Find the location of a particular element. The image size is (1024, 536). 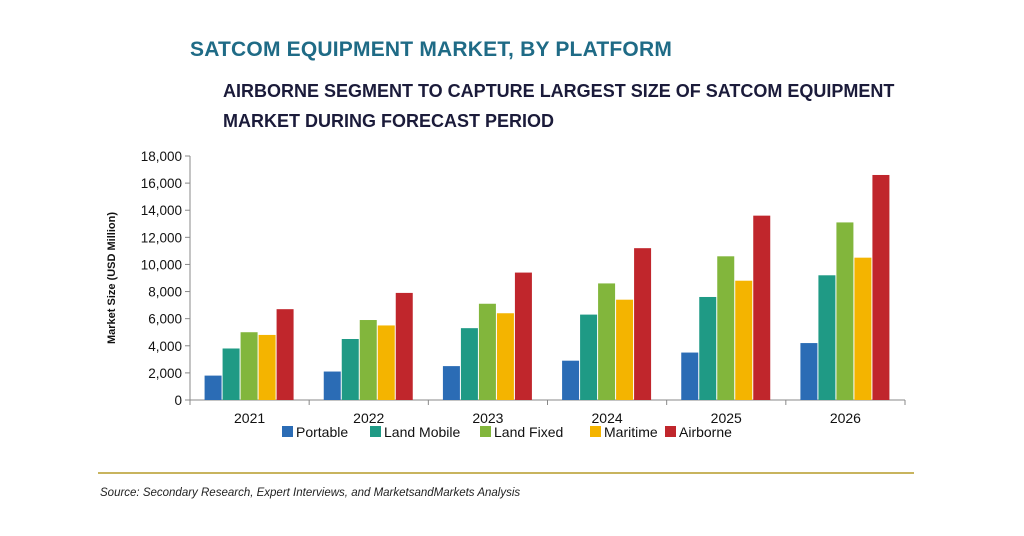

y-tick-label: 4,000 is located at coordinates (165, 346).